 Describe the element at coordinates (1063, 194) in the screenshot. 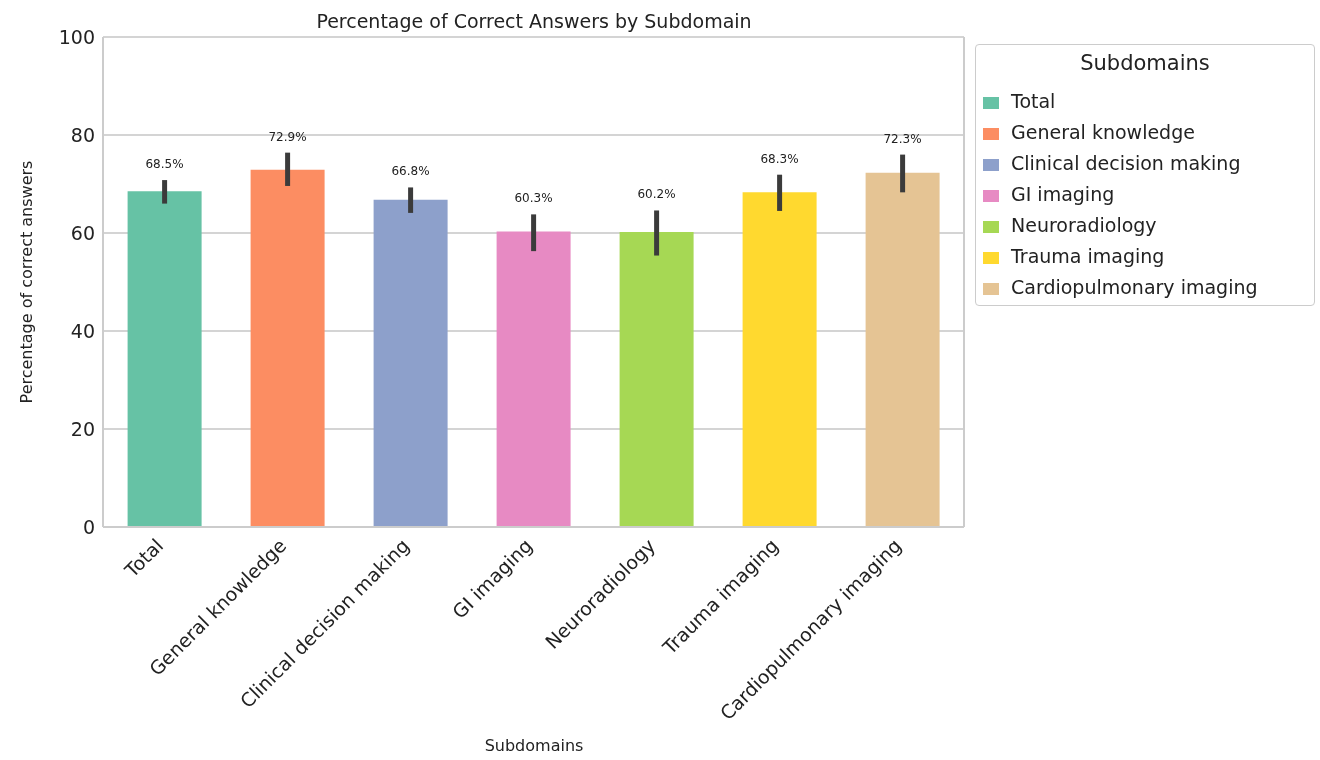

I see `legend-label: GI imaging` at that location.